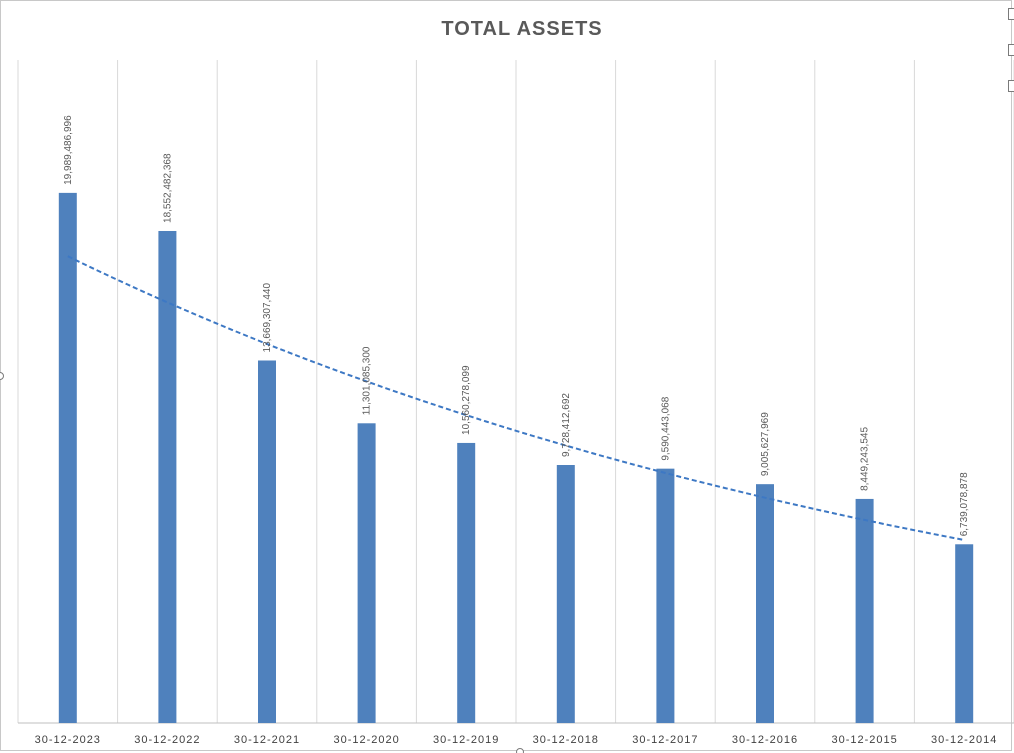 Image resolution: width=1014 pixels, height=753 pixels. What do you see at coordinates (466, 400) in the screenshot?
I see `data-label: 10,560,278,099` at bounding box center [466, 400].